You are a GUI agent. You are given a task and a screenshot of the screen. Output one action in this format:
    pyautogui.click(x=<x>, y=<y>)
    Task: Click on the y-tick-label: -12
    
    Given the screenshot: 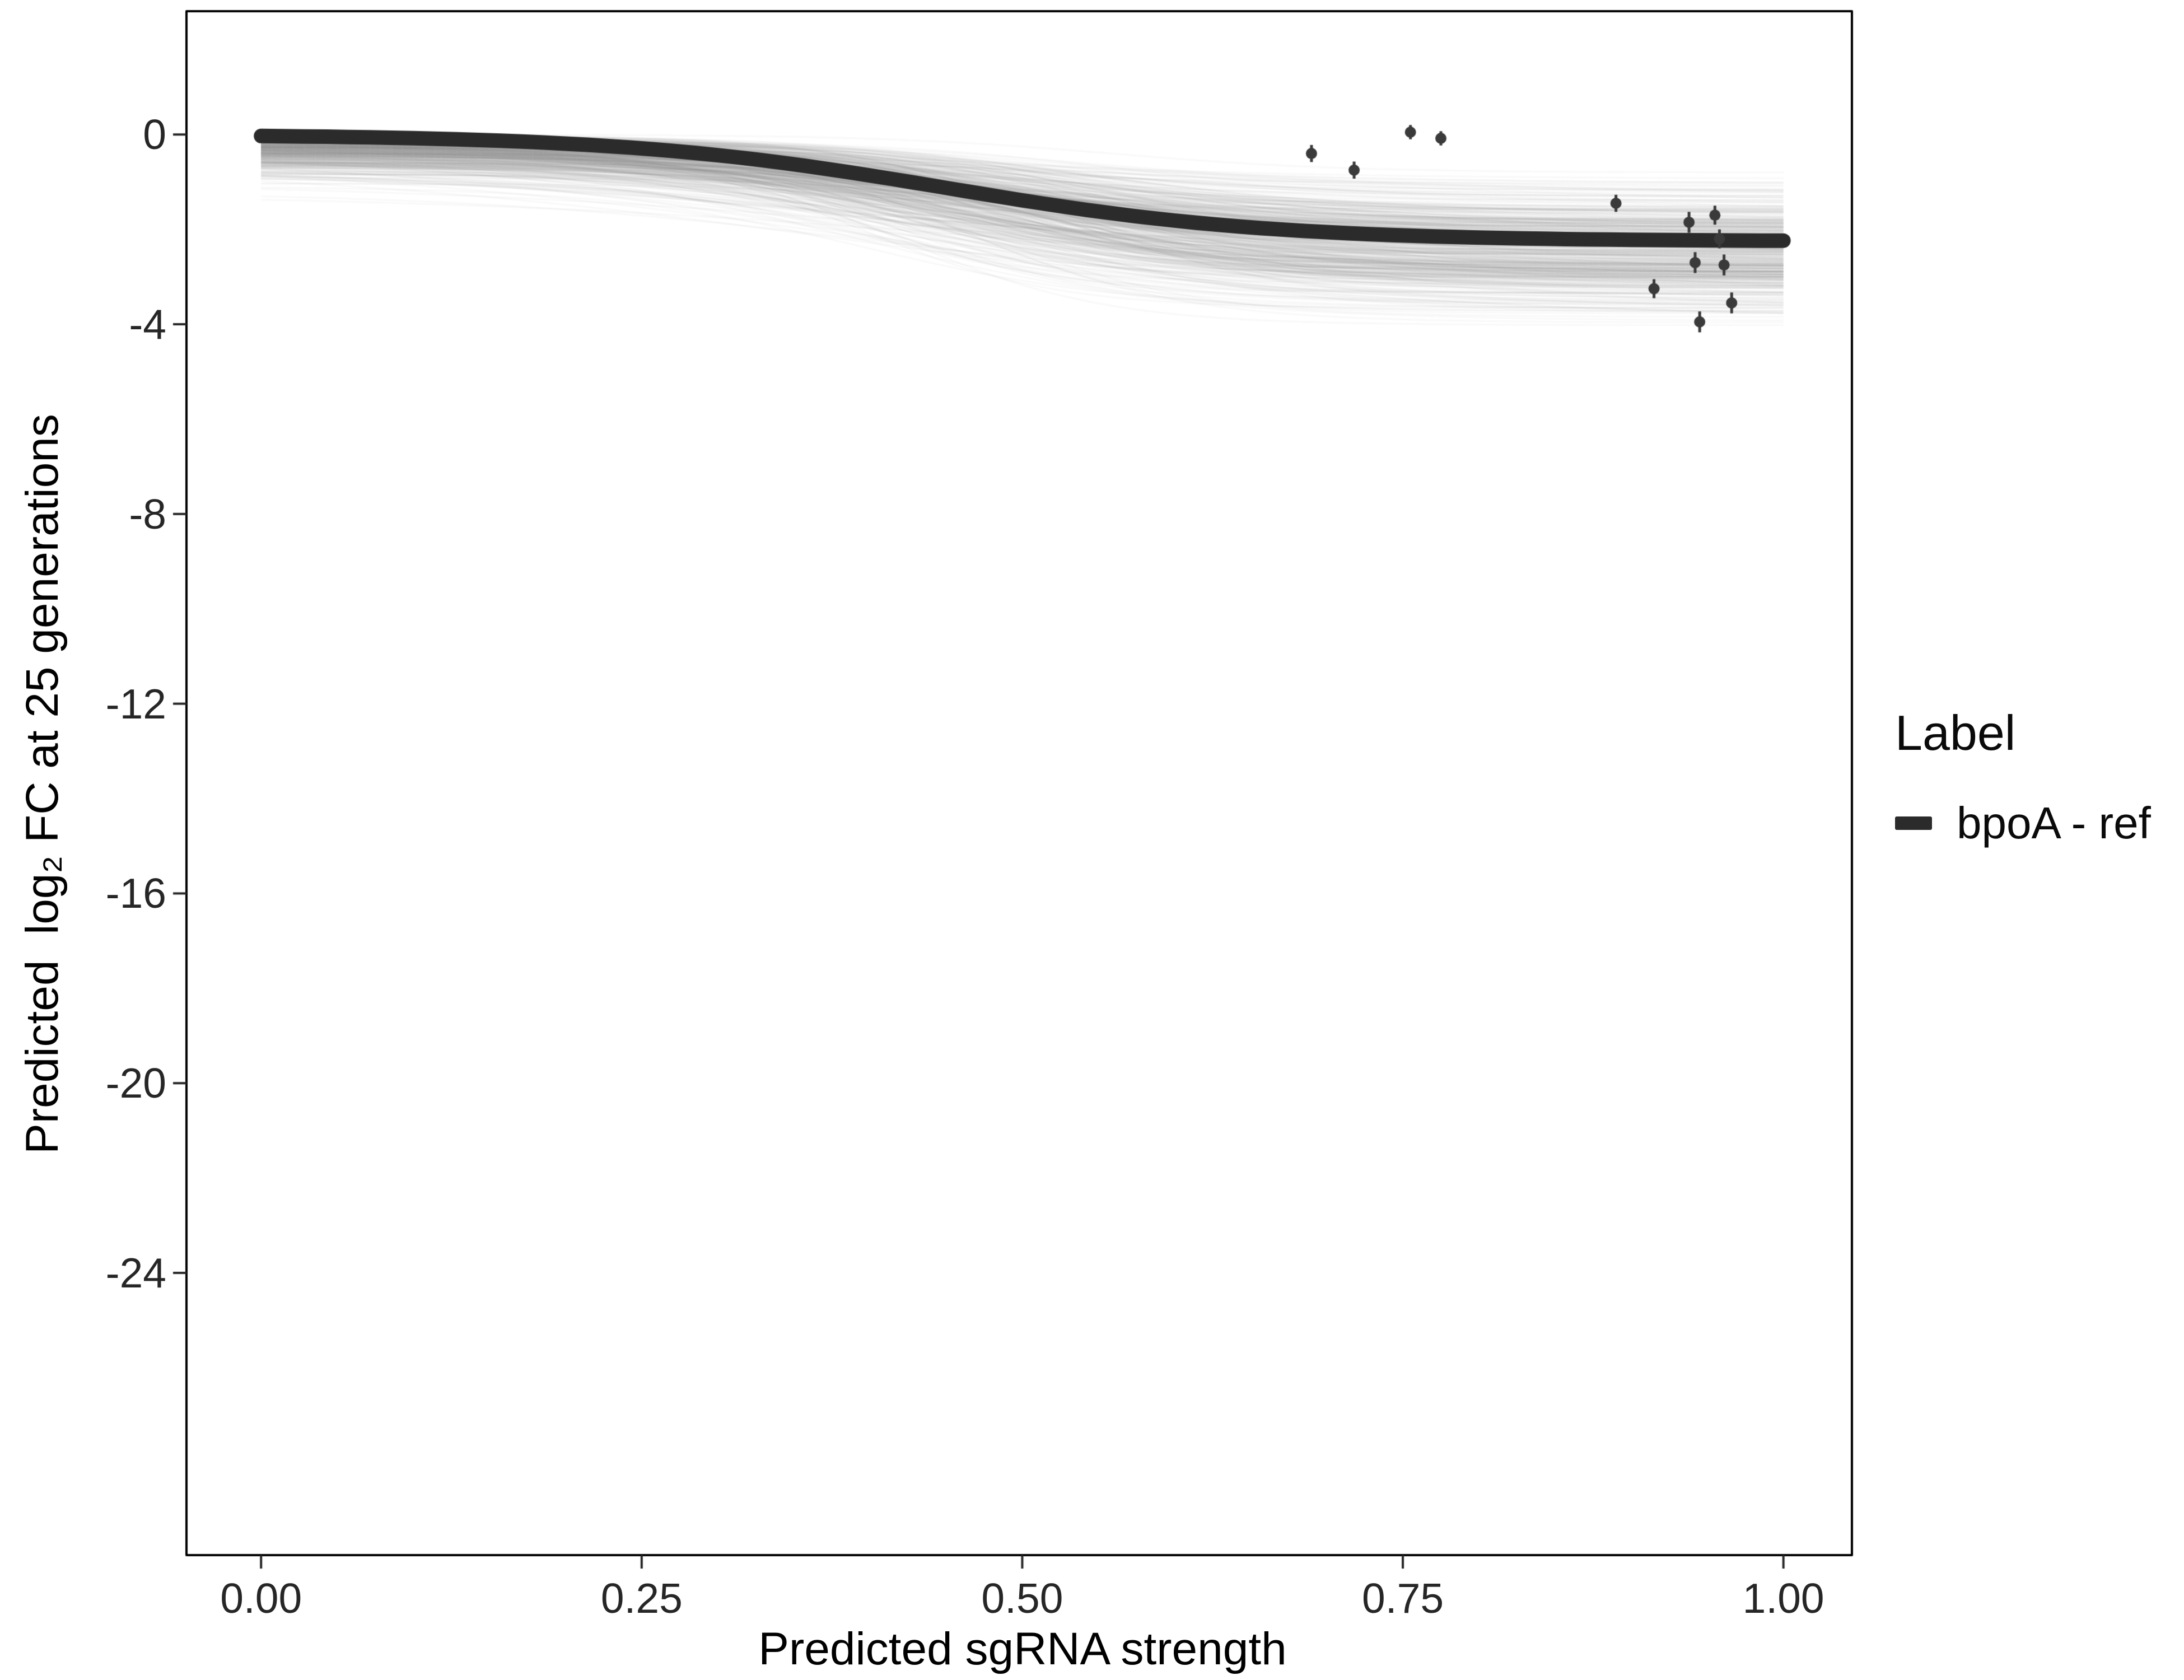 What is the action you would take?
    pyautogui.click(x=136, y=704)
    